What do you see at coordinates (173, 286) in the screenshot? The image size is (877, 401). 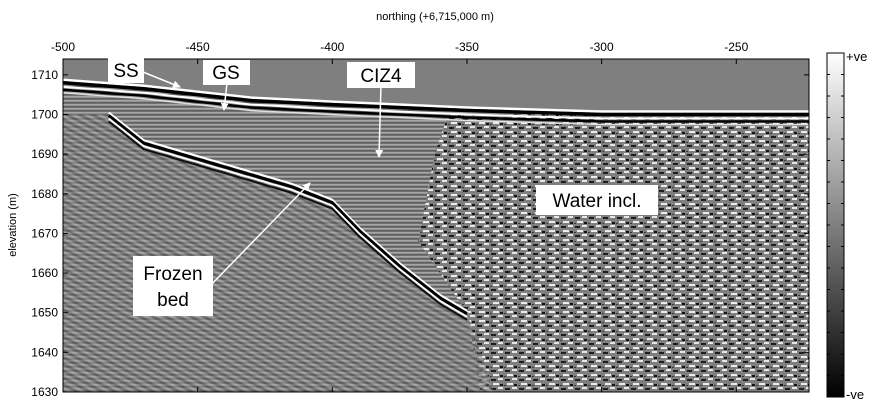 I see `frozen-bed-label-box` at bounding box center [173, 286].